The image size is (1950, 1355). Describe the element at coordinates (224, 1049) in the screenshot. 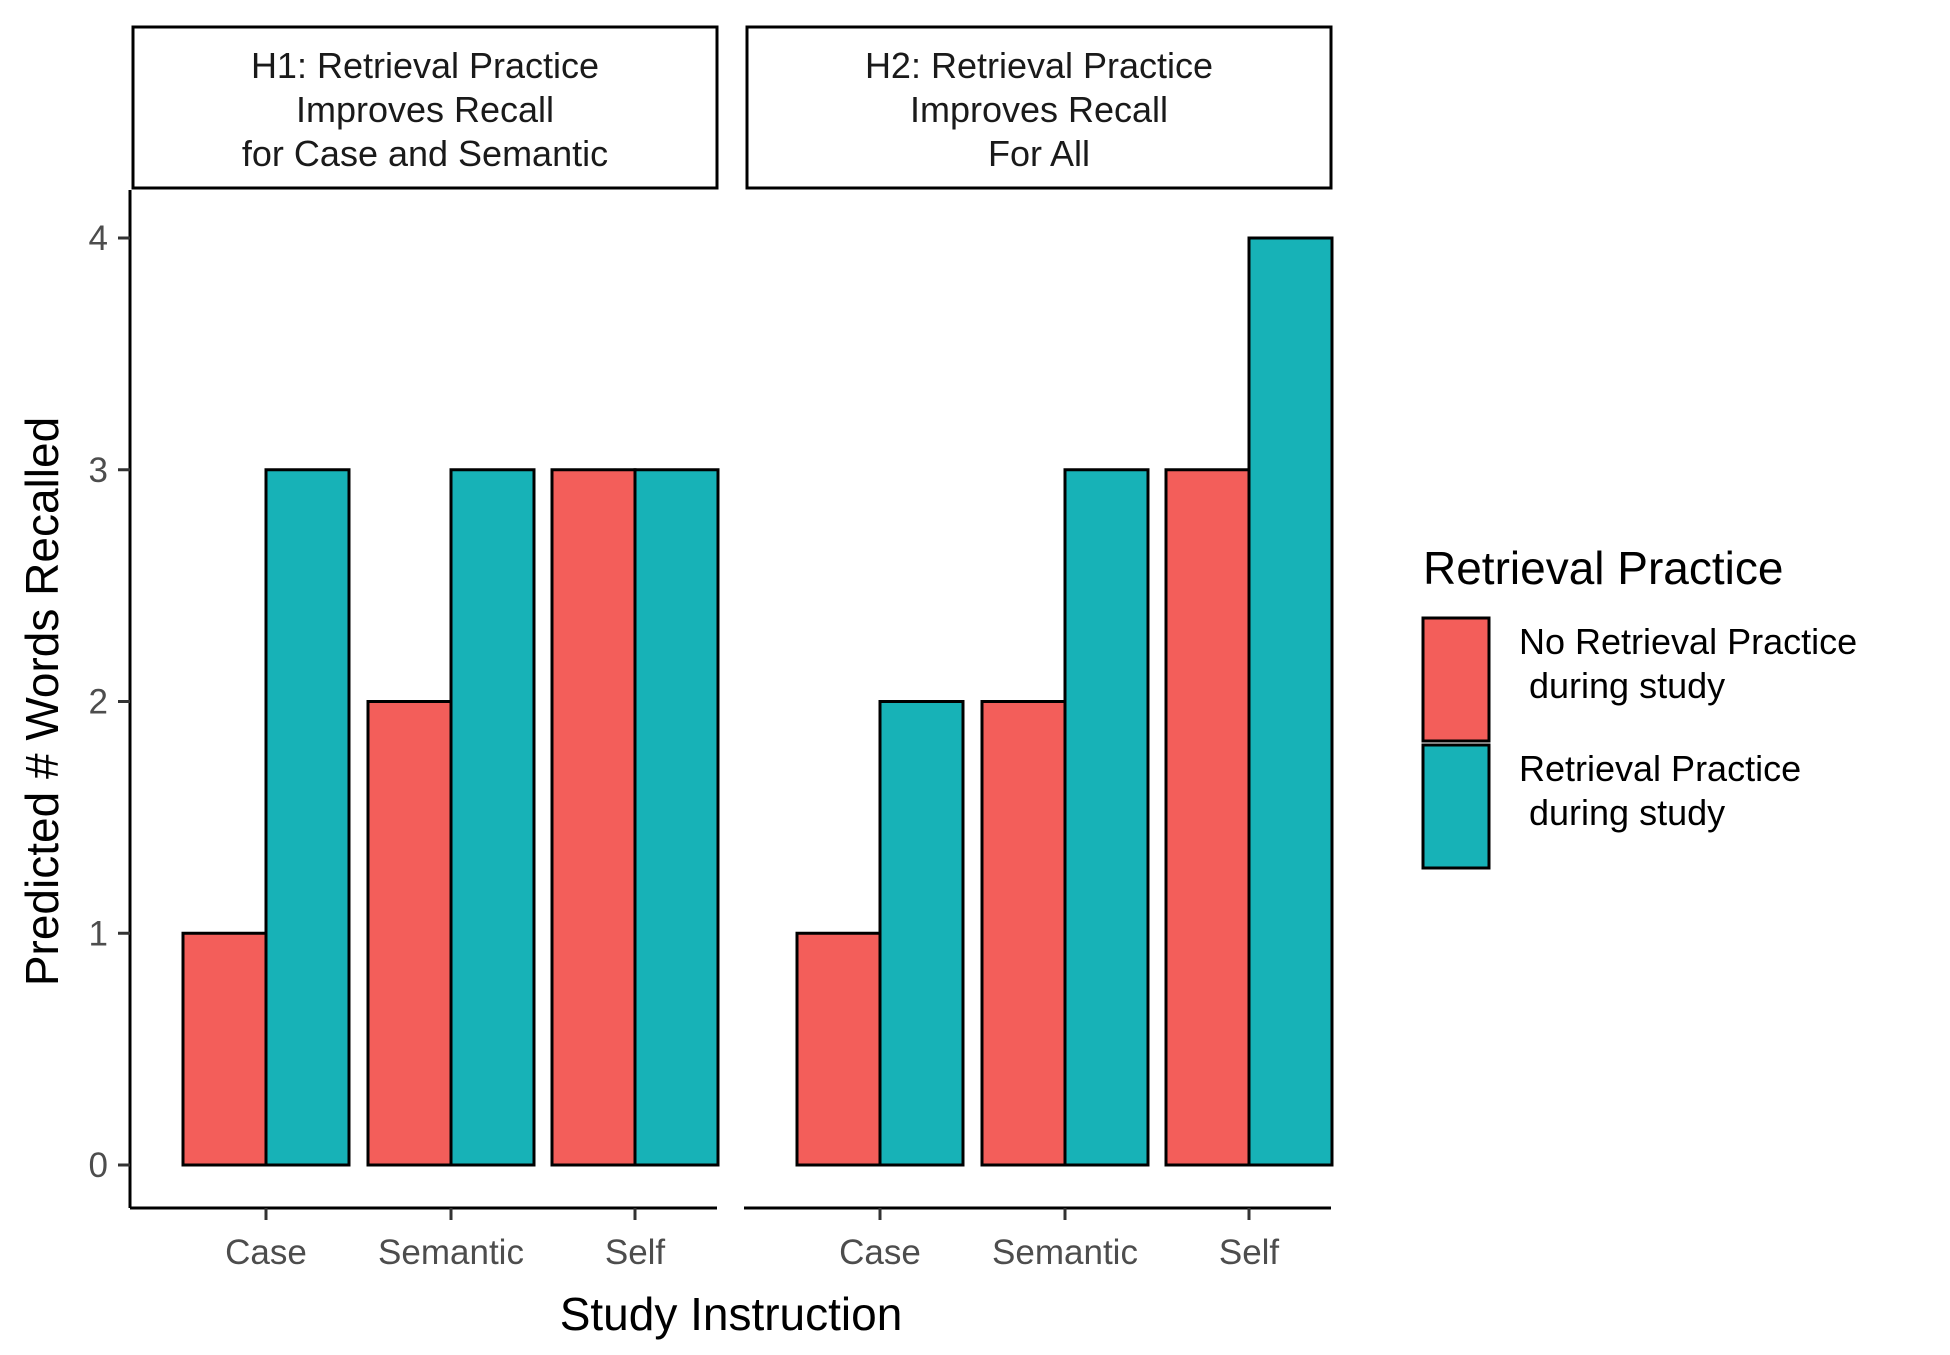

I see `bar-panel1-case-series1` at that location.